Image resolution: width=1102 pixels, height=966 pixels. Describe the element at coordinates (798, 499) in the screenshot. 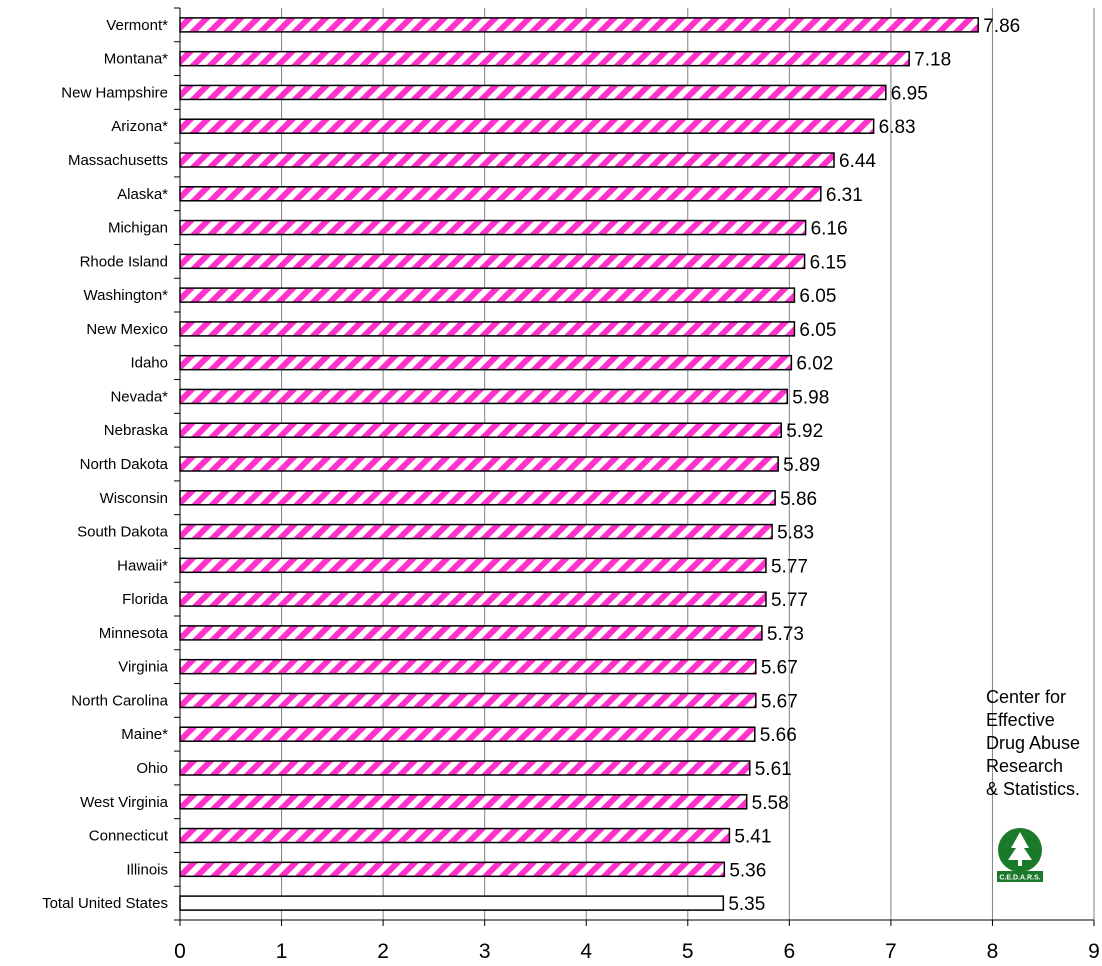

I see `data-label: 5.86` at that location.